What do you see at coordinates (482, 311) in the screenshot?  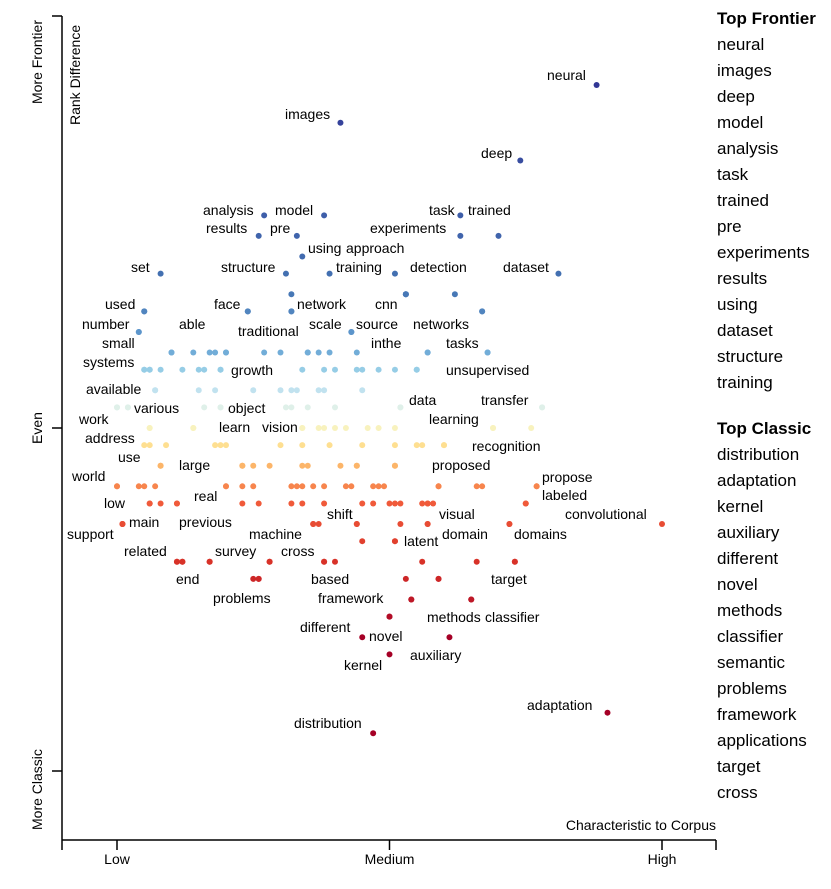 I see `term-point-networks` at bounding box center [482, 311].